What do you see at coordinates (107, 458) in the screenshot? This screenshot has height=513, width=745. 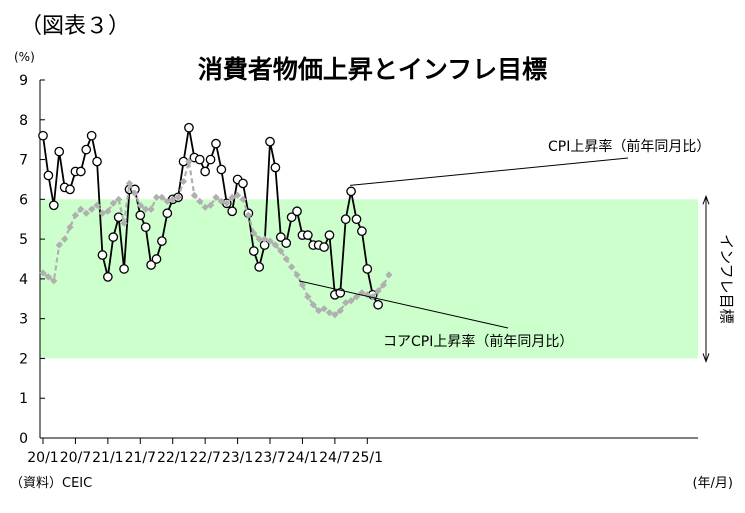 I see `x-tick-label: 21/1` at bounding box center [107, 458].